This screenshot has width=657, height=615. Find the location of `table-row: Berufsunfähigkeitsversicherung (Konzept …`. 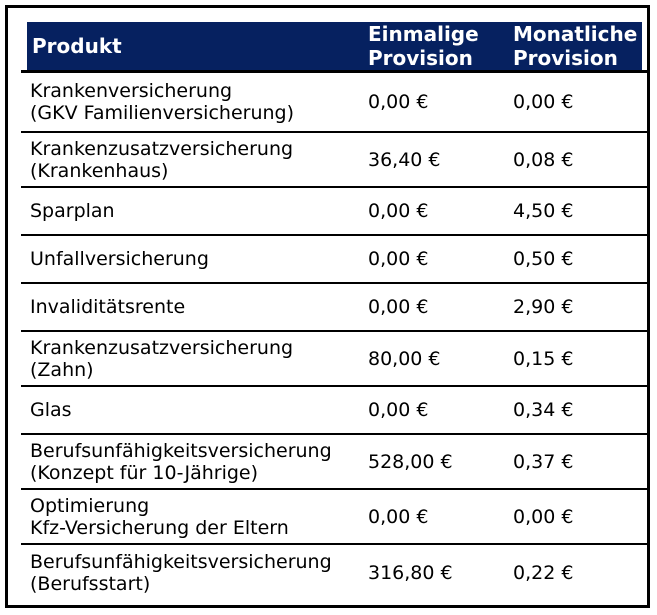

table-row: Berufsunfähigkeitsversicherung (Konzept … is located at coordinates (334, 460).